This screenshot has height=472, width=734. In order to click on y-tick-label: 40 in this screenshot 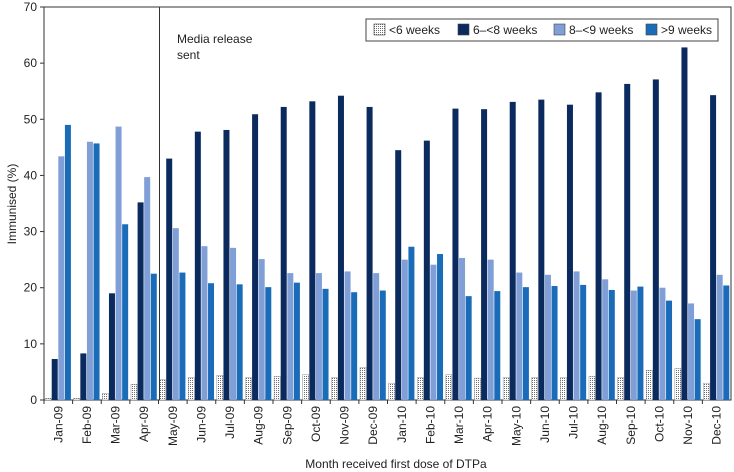, I will do `click(31, 175)`.